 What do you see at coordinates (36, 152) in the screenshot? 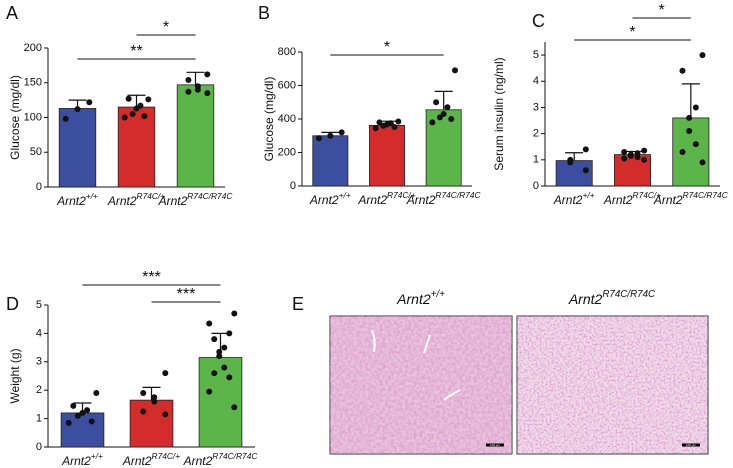
I see `y-tick-label: 50` at bounding box center [36, 152].